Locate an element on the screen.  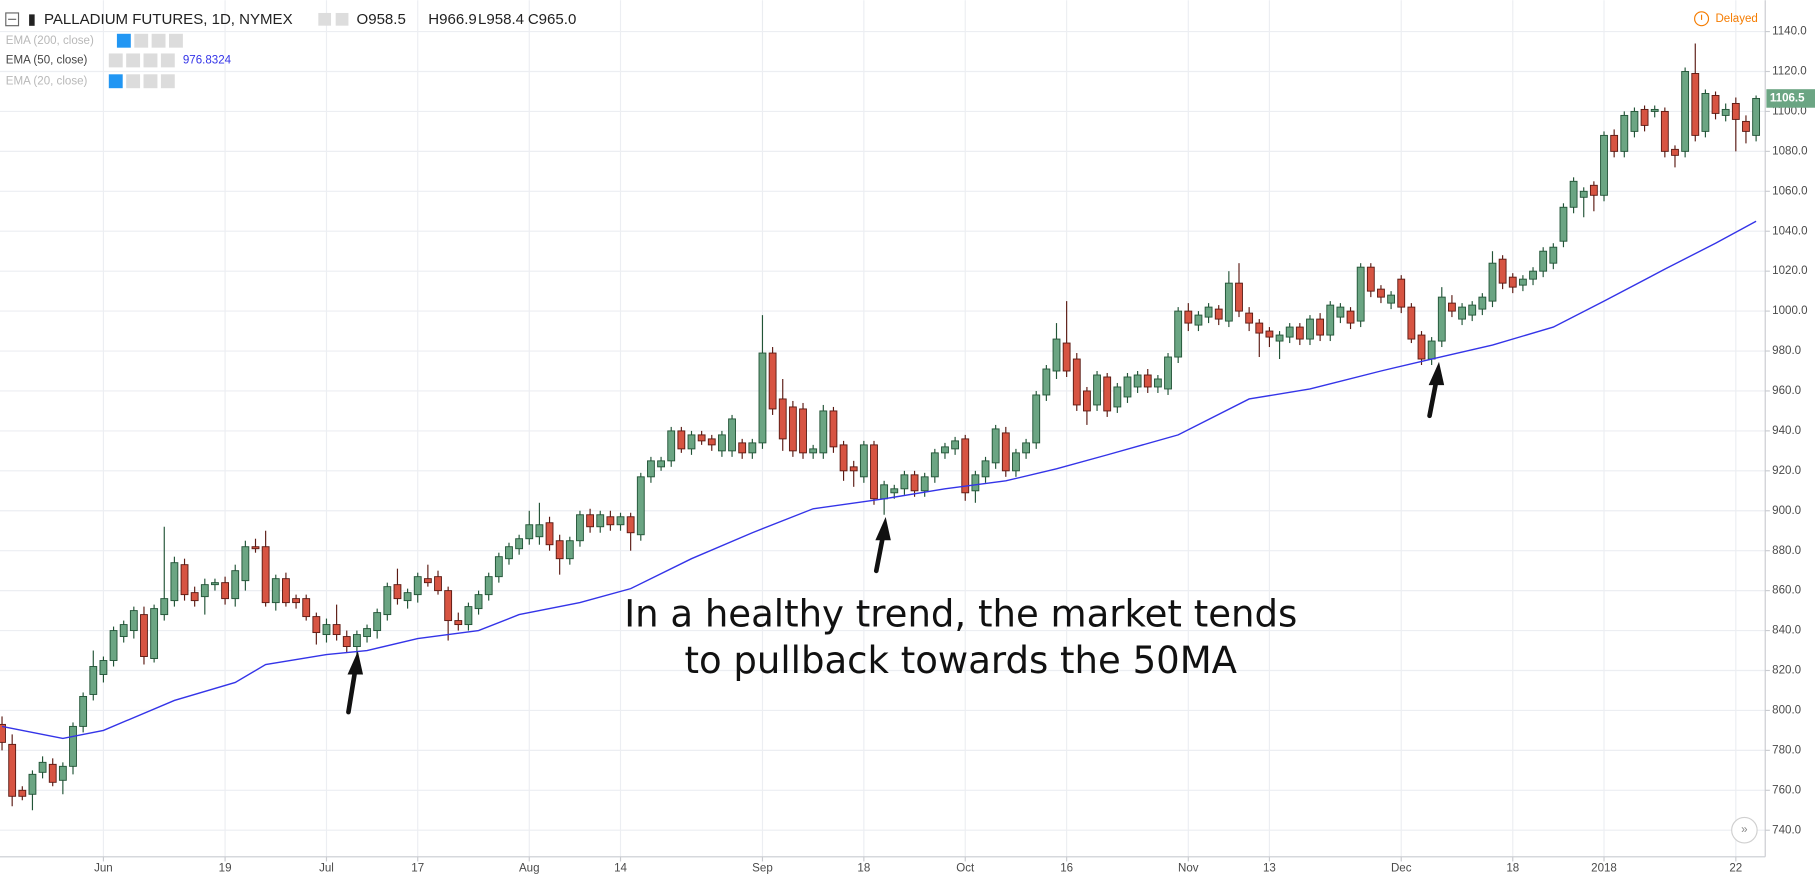
y-tick-label: 880.0 is located at coordinates (1786, 551).